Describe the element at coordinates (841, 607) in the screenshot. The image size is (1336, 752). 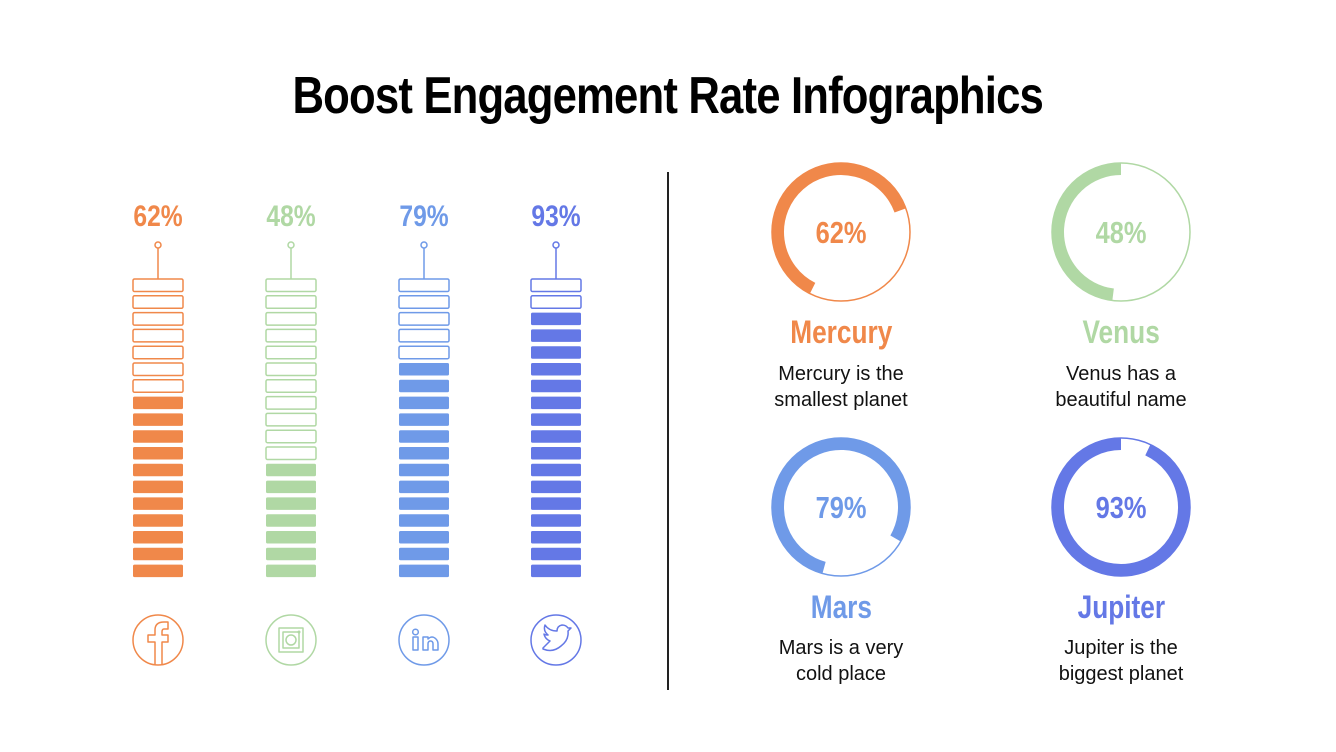
I see `planet-name-mars: Mars` at that location.